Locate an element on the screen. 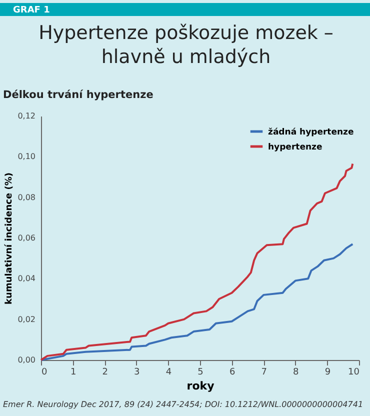 The width and height of the screenshot is (370, 416). y-tick-label: 0,12 is located at coordinates (27, 116).